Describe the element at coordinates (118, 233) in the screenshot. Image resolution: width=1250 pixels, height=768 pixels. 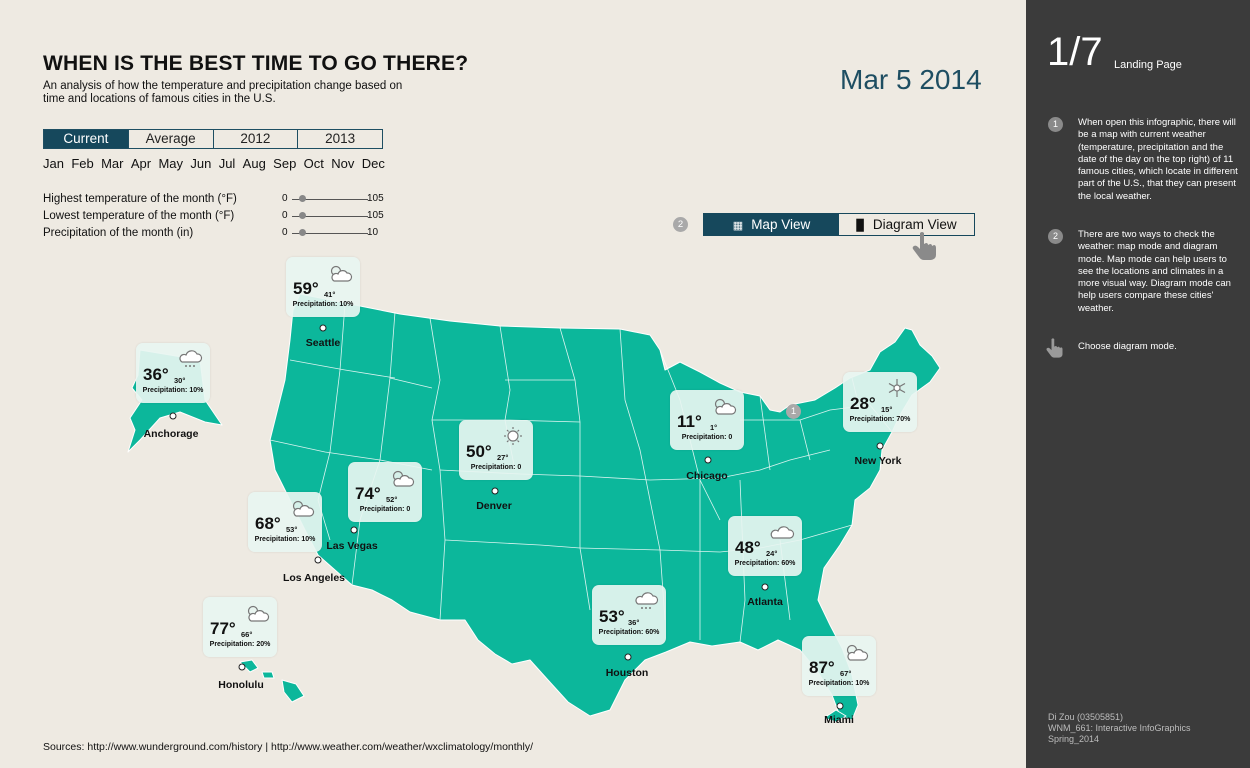
I see `precip-label: Precipitation of the month (in)` at that location.